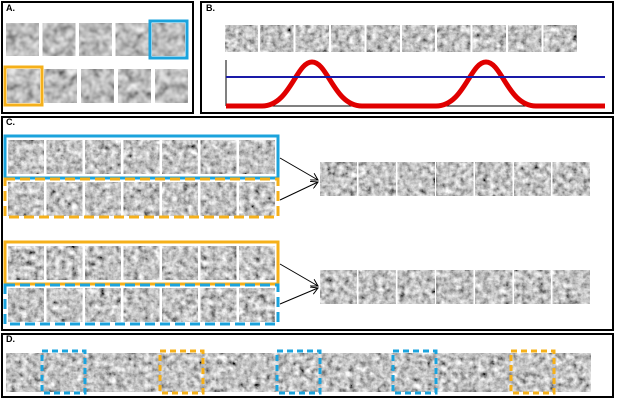 The image size is (617, 400). I want to click on timecourse-plot, so click(415, 84).